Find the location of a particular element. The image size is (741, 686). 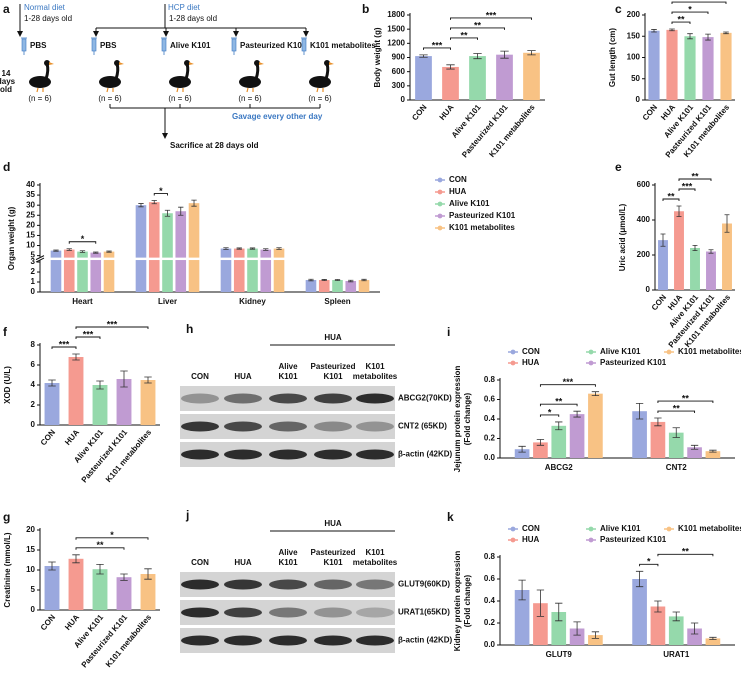

group-label: PBS is located at coordinates (38, 45).